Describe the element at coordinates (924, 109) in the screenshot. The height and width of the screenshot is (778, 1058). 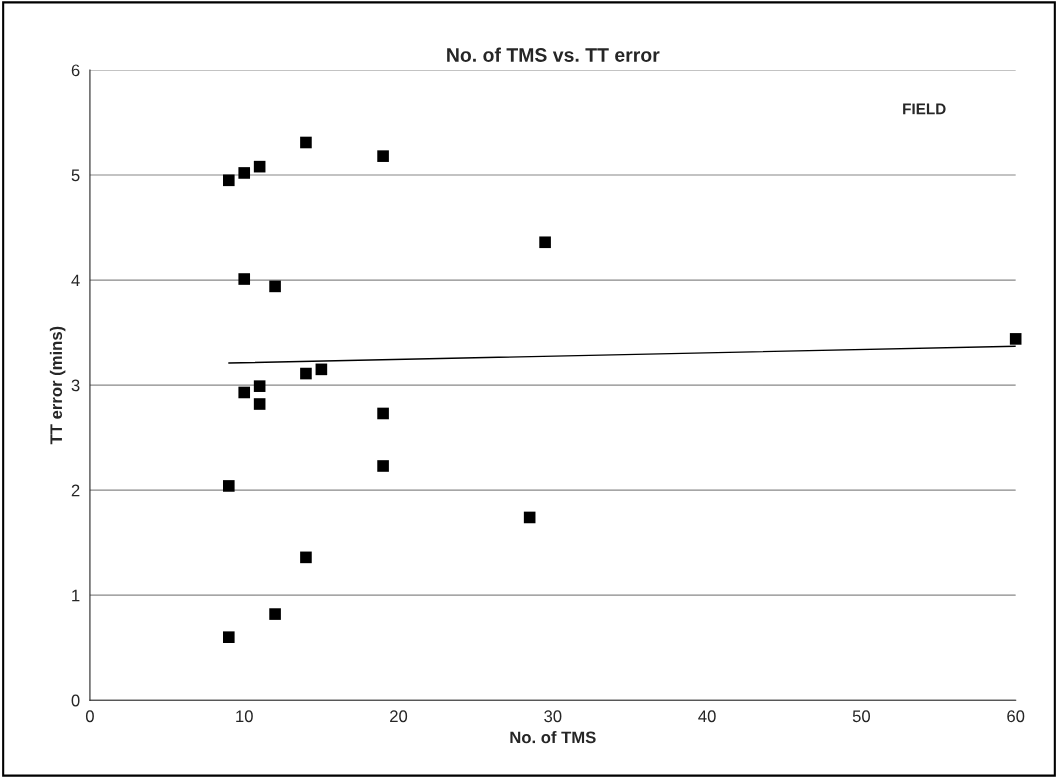
I see `annotation: FIELD` at that location.